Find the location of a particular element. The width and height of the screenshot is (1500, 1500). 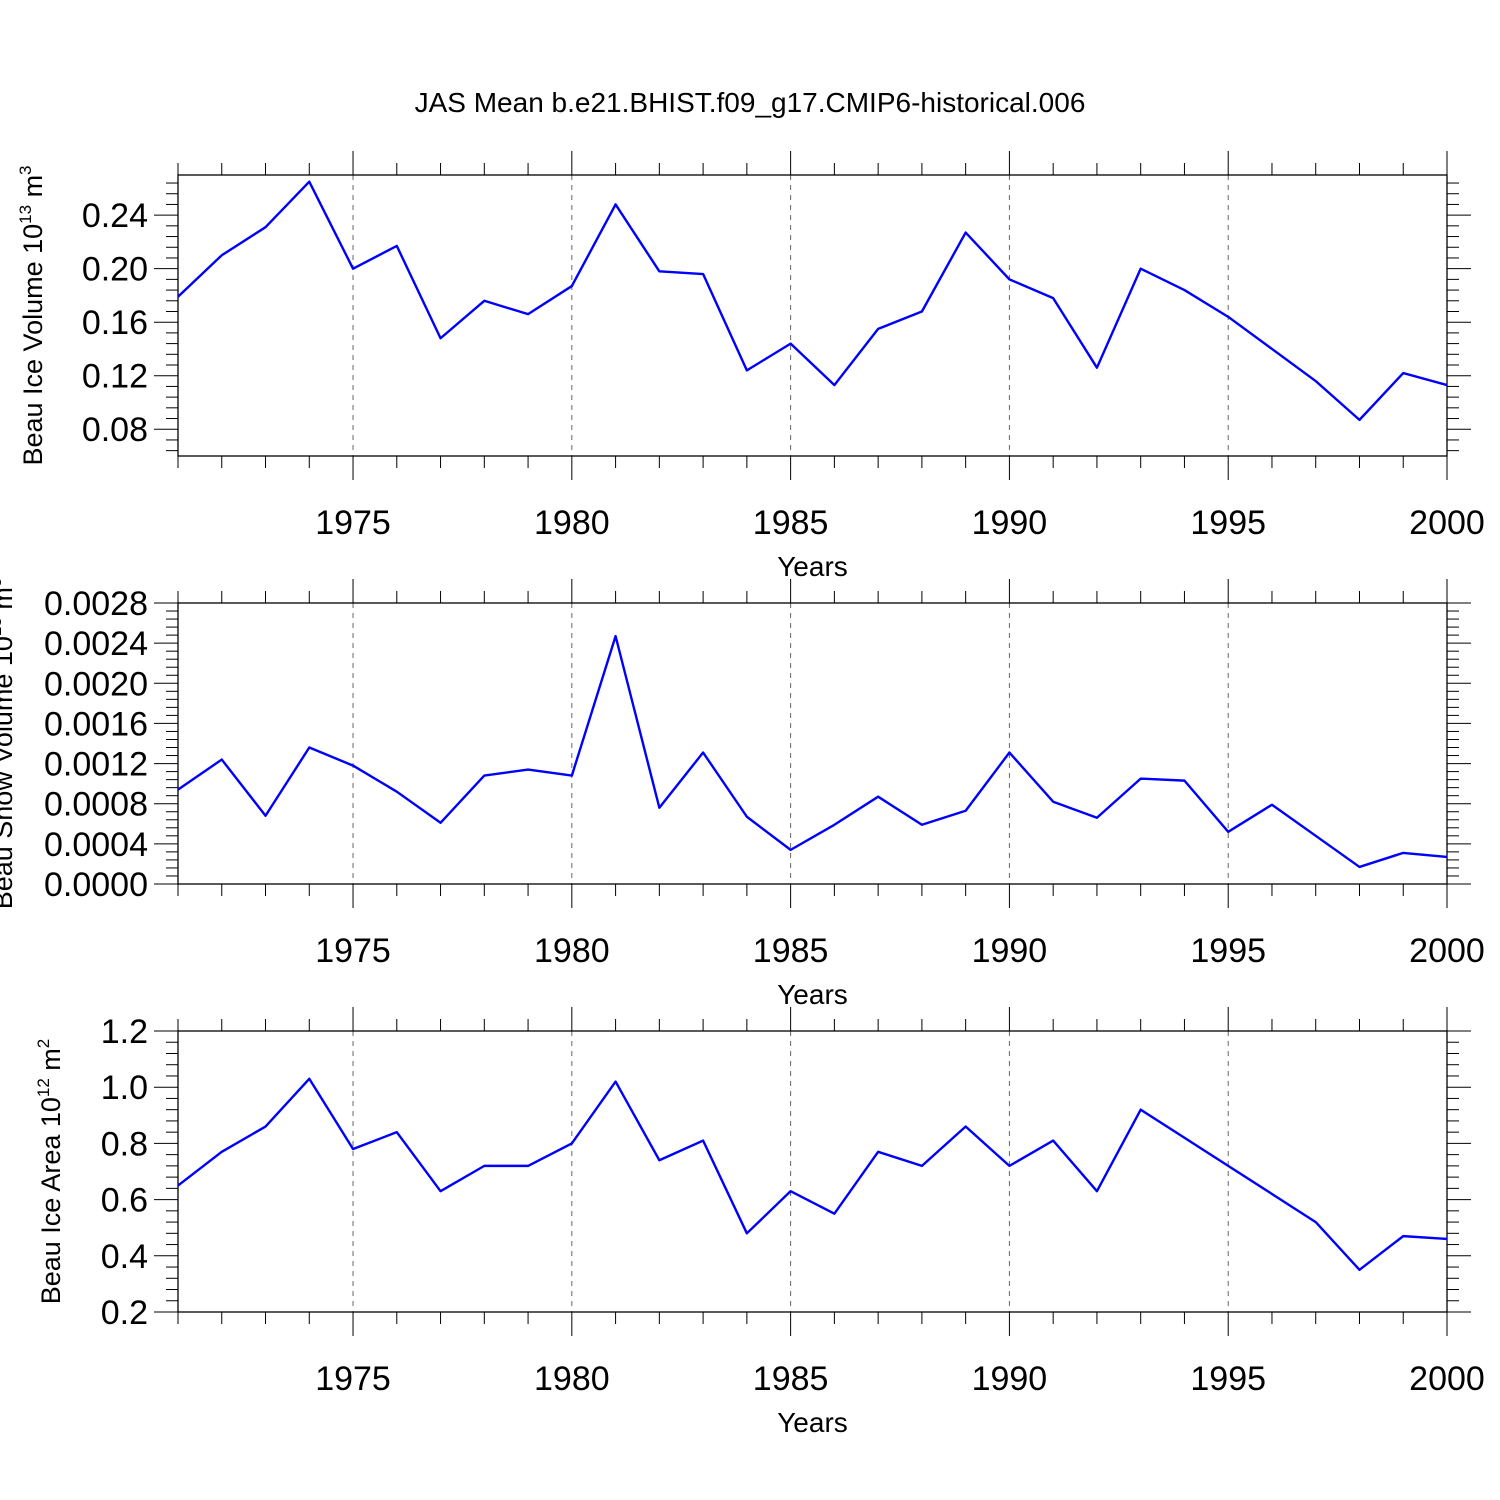

y-axis-label-unit-exponent: 2 is located at coordinates (43, 1043).